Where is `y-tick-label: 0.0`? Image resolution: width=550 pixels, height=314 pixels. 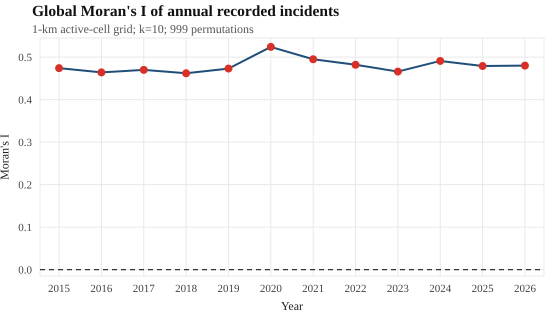
y-tick-label: 0.0 is located at coordinates (25, 270).